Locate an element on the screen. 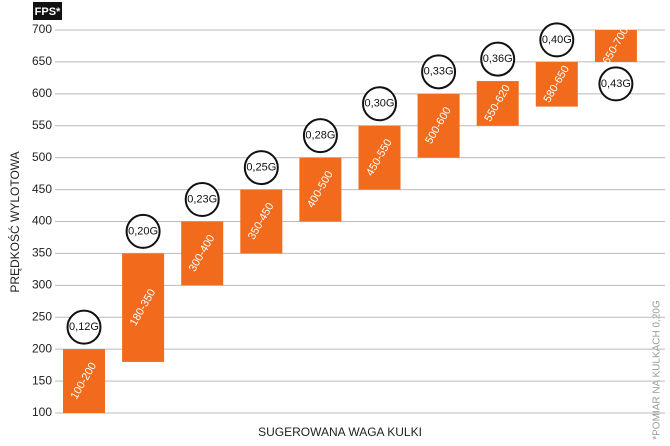 Image resolution: width=670 pixels, height=446 pixels. y-tick-label: 650 is located at coordinates (42, 61).